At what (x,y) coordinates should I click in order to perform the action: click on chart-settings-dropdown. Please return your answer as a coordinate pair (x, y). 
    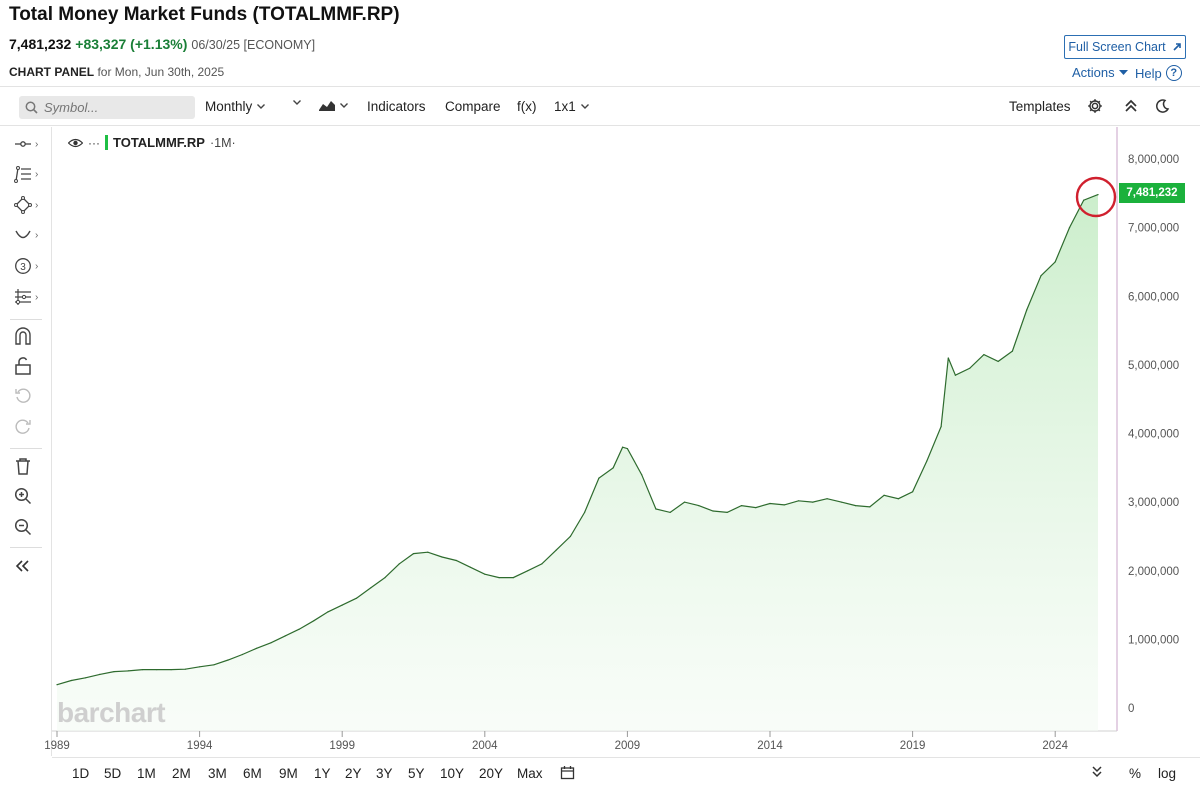
    Looking at the image, I should click on (297, 102).